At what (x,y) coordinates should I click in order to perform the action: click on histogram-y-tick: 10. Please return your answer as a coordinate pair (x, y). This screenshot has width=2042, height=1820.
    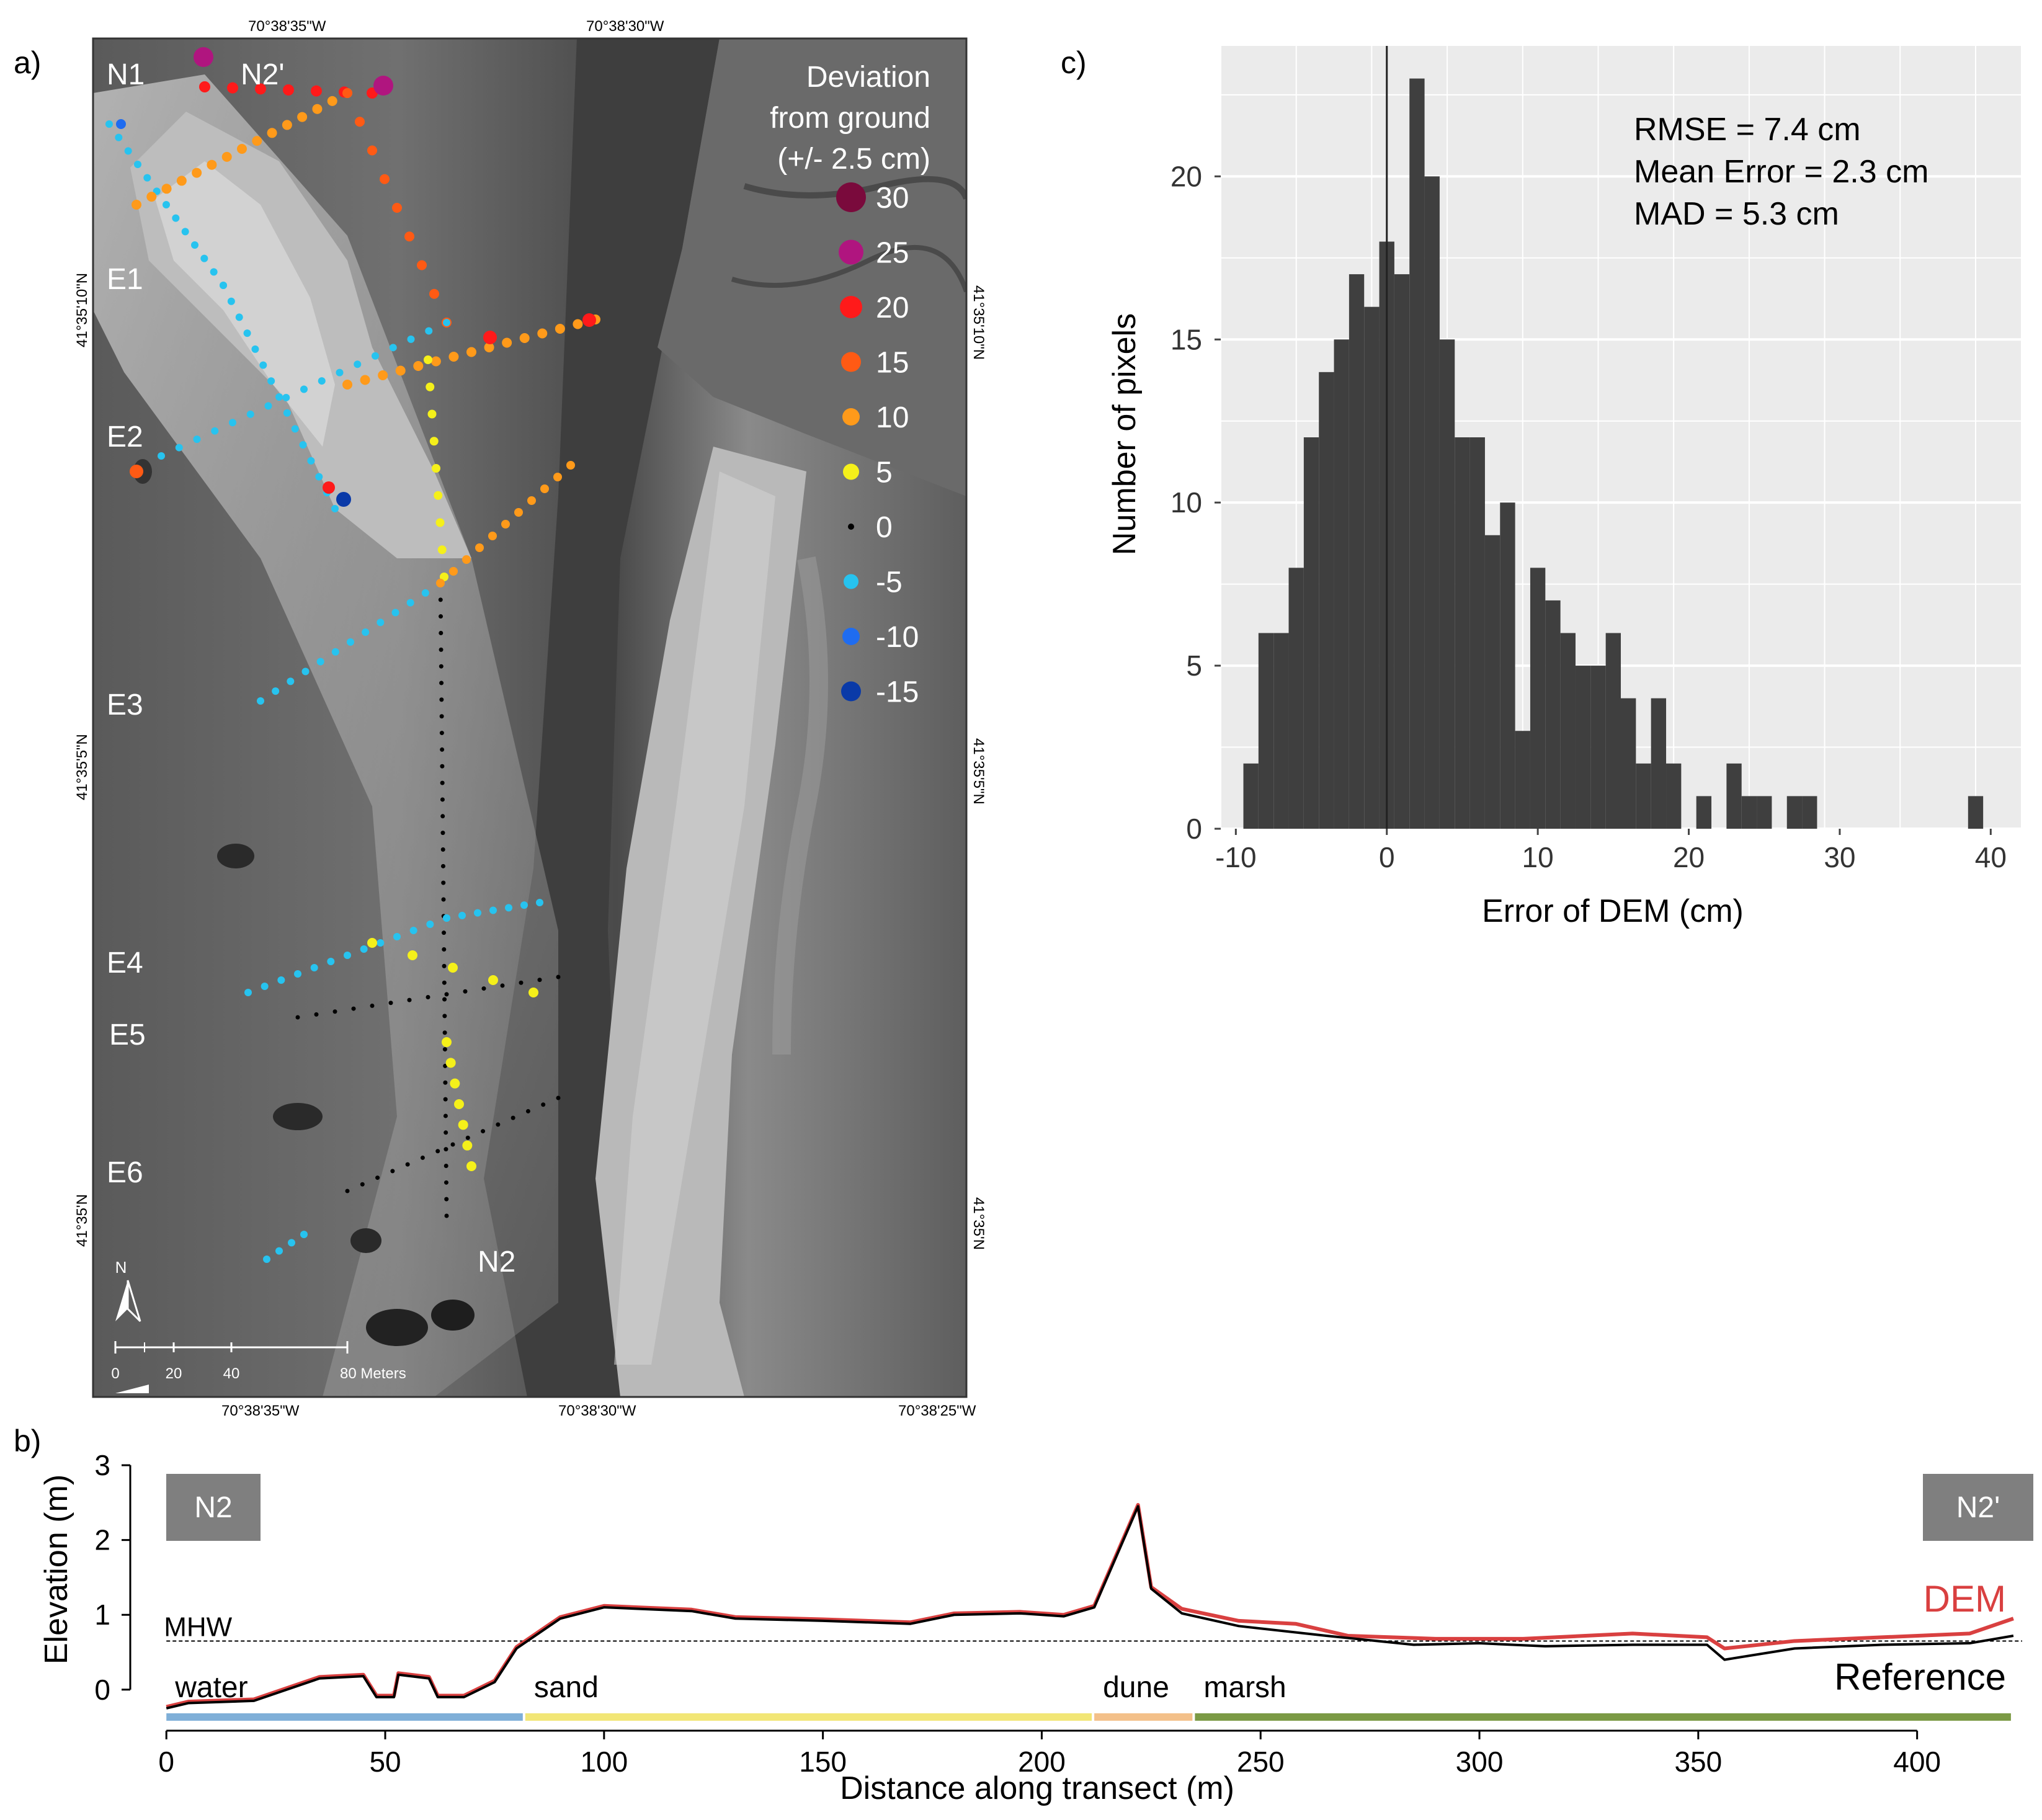
    Looking at the image, I should click on (1186, 503).